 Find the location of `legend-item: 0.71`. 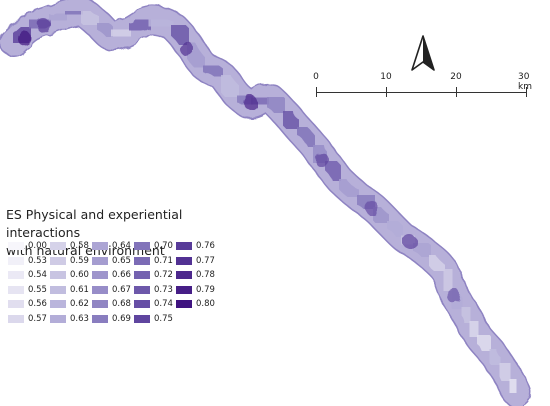

legend-item: 0.71 is located at coordinates (153, 261).